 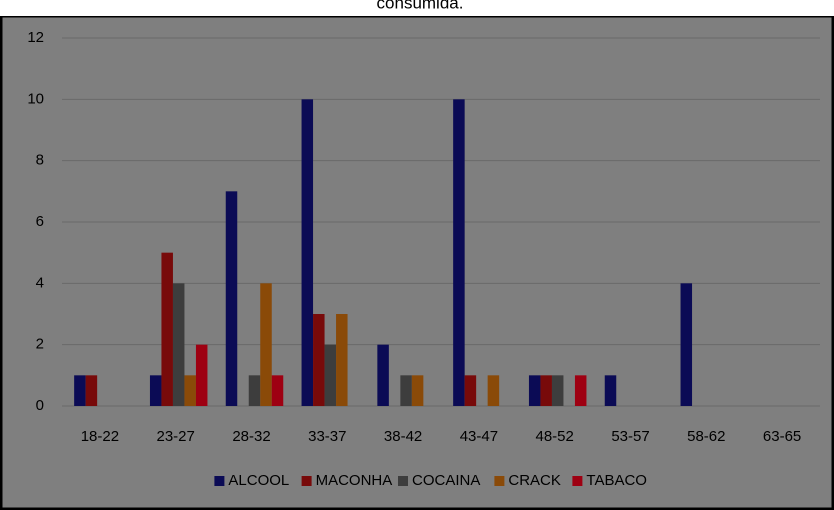 What do you see at coordinates (534, 480) in the screenshot?
I see `legend-label: CRACK` at bounding box center [534, 480].